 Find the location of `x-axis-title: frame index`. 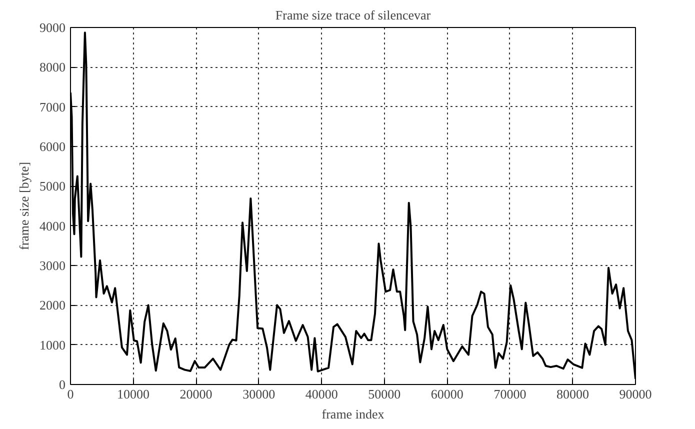

x-axis-title: frame index is located at coordinates (353, 414).